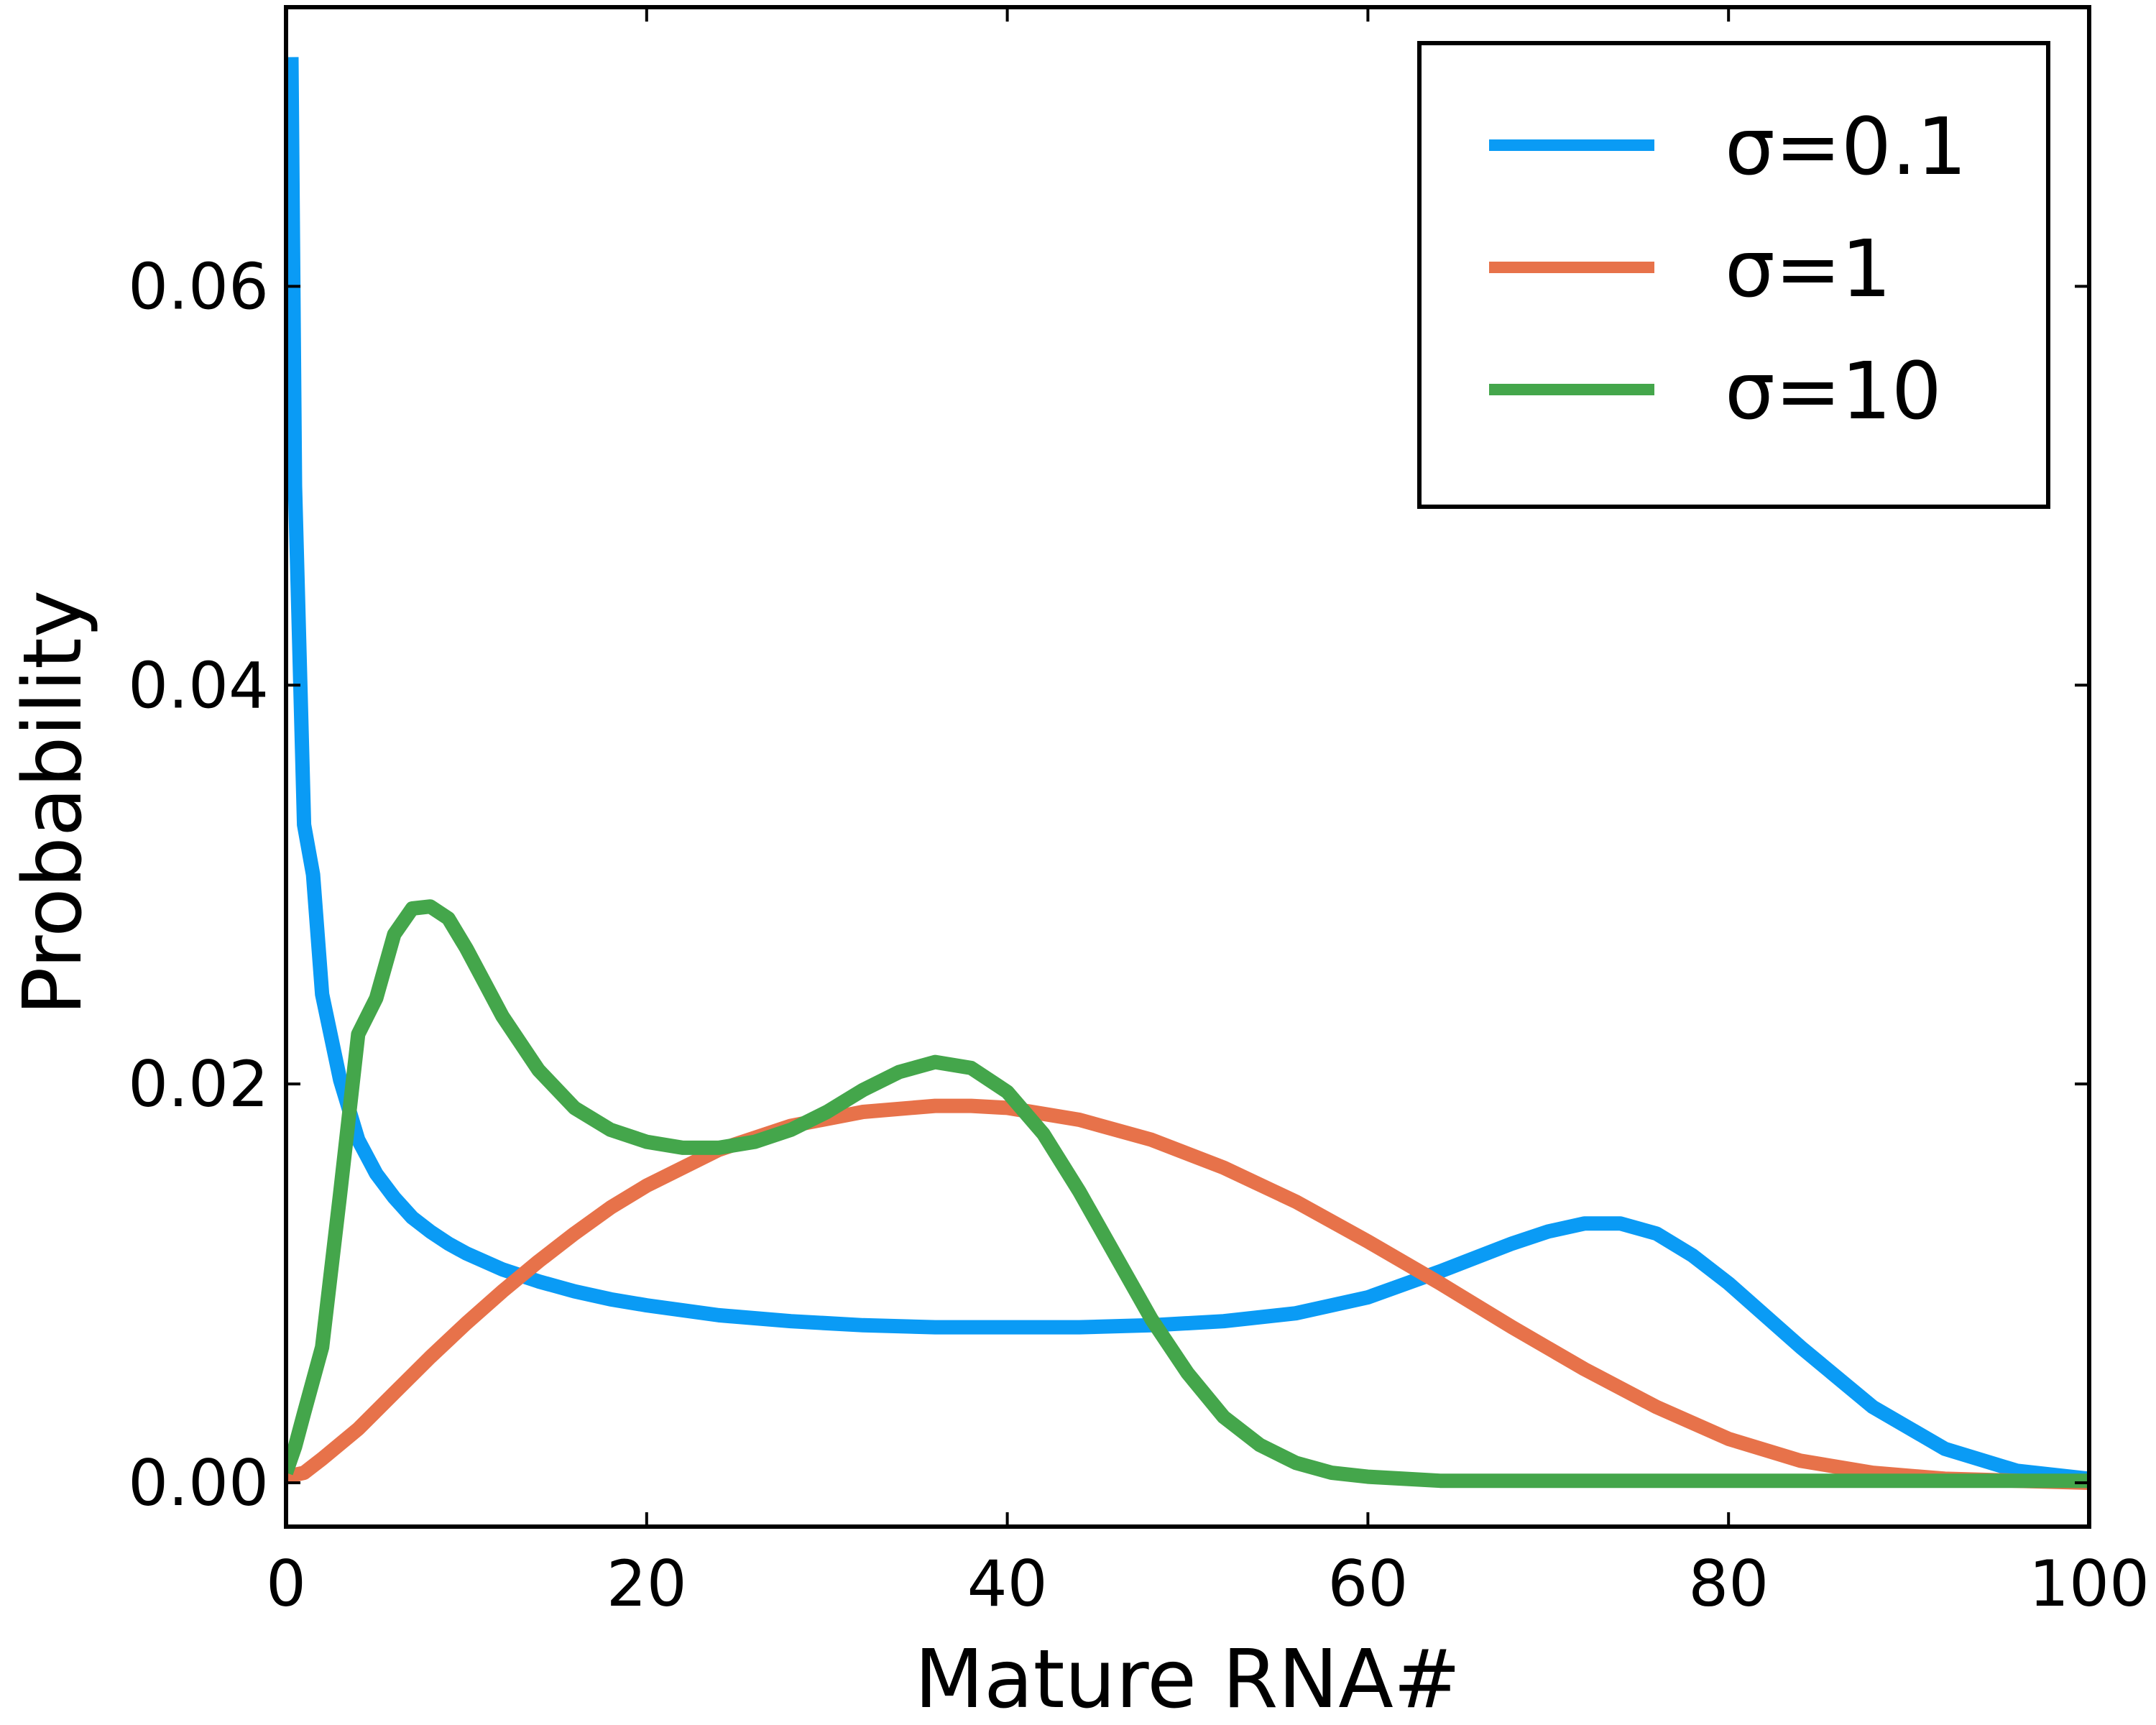  I want to click on legend: σ=0.1 σ=1 σ=10, so click(1733, 275).